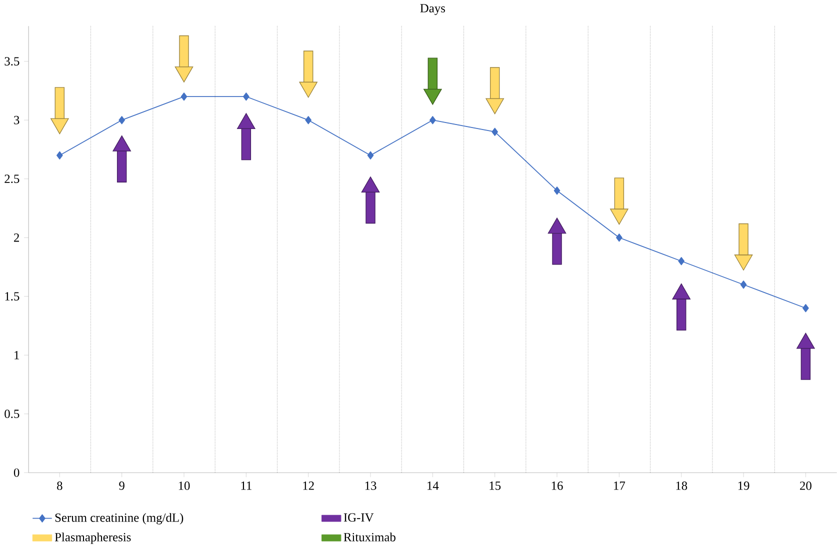 This screenshot has height=548, width=837. What do you see at coordinates (433, 486) in the screenshot?
I see `x-tick-label: 14` at bounding box center [433, 486].